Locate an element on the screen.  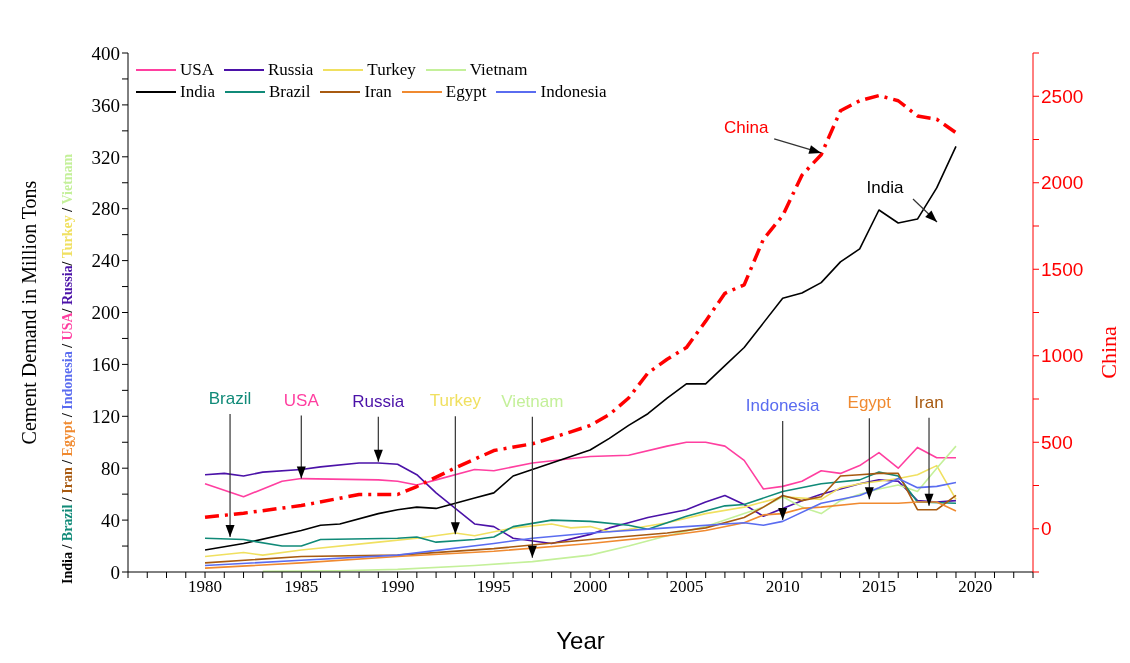
y-tick-label: 120 is located at coordinates (105, 417).